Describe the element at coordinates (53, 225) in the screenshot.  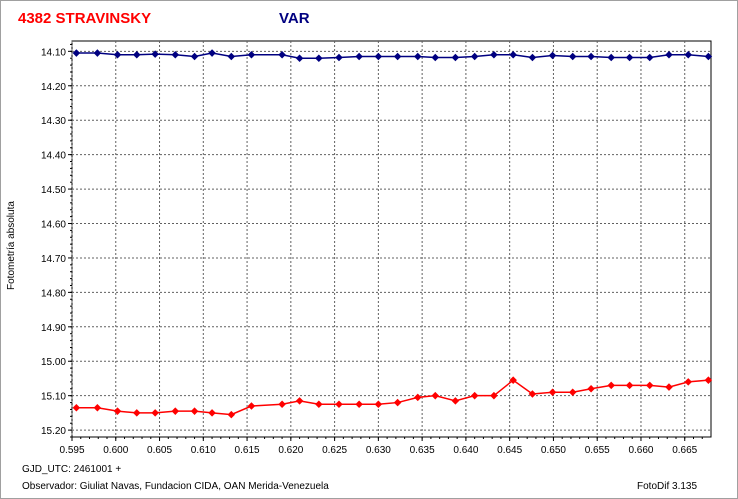
I see `y-tick-label: 14.60` at that location.